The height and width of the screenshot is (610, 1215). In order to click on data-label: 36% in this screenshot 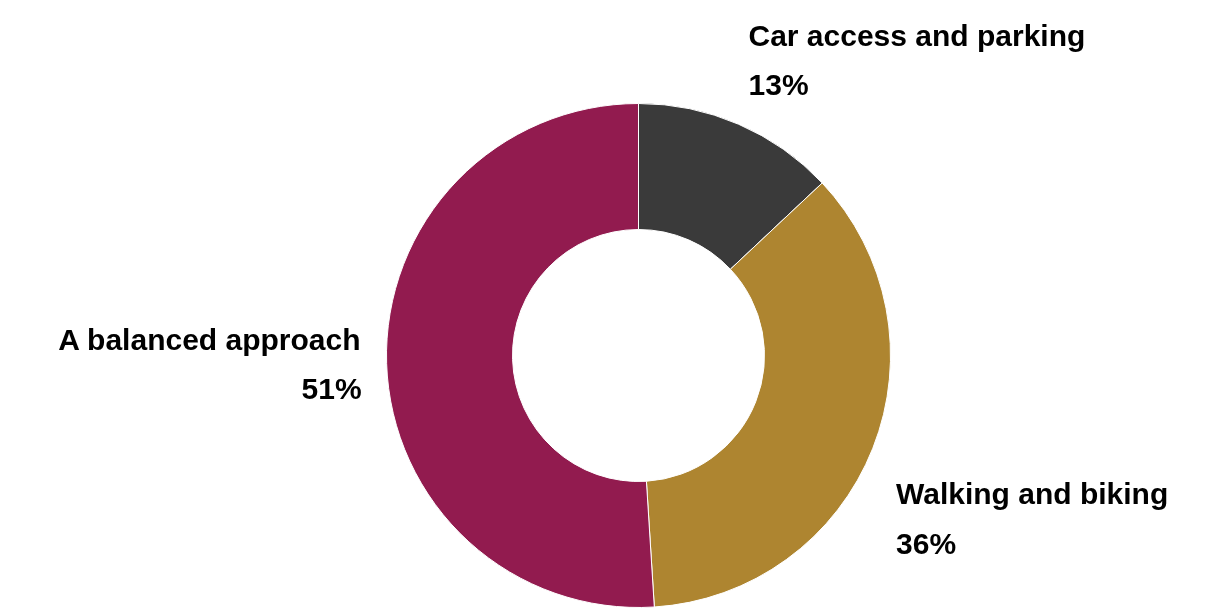, I will do `click(926, 543)`.